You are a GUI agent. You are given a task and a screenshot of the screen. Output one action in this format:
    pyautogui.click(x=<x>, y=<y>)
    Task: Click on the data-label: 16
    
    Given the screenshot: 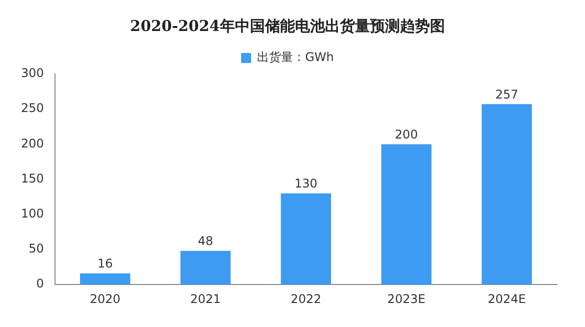 What is the action you would take?
    pyautogui.click(x=105, y=263)
    